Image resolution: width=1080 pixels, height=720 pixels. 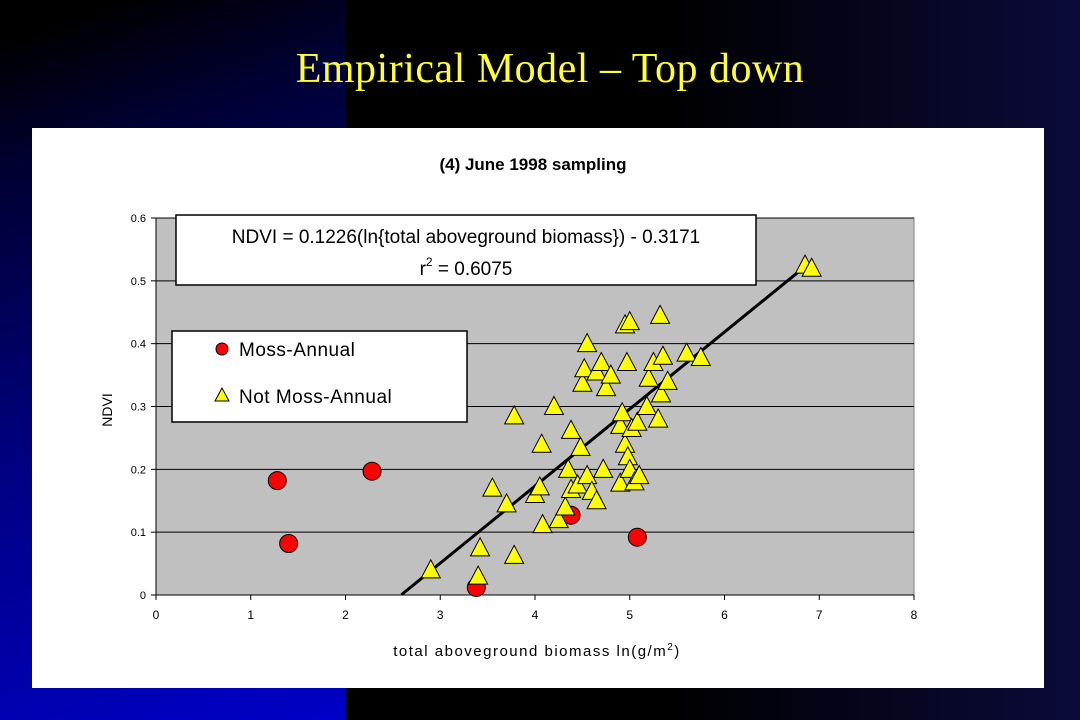 I want to click on legend: Moss-Annual Not Moss-Annual, so click(x=319, y=376).